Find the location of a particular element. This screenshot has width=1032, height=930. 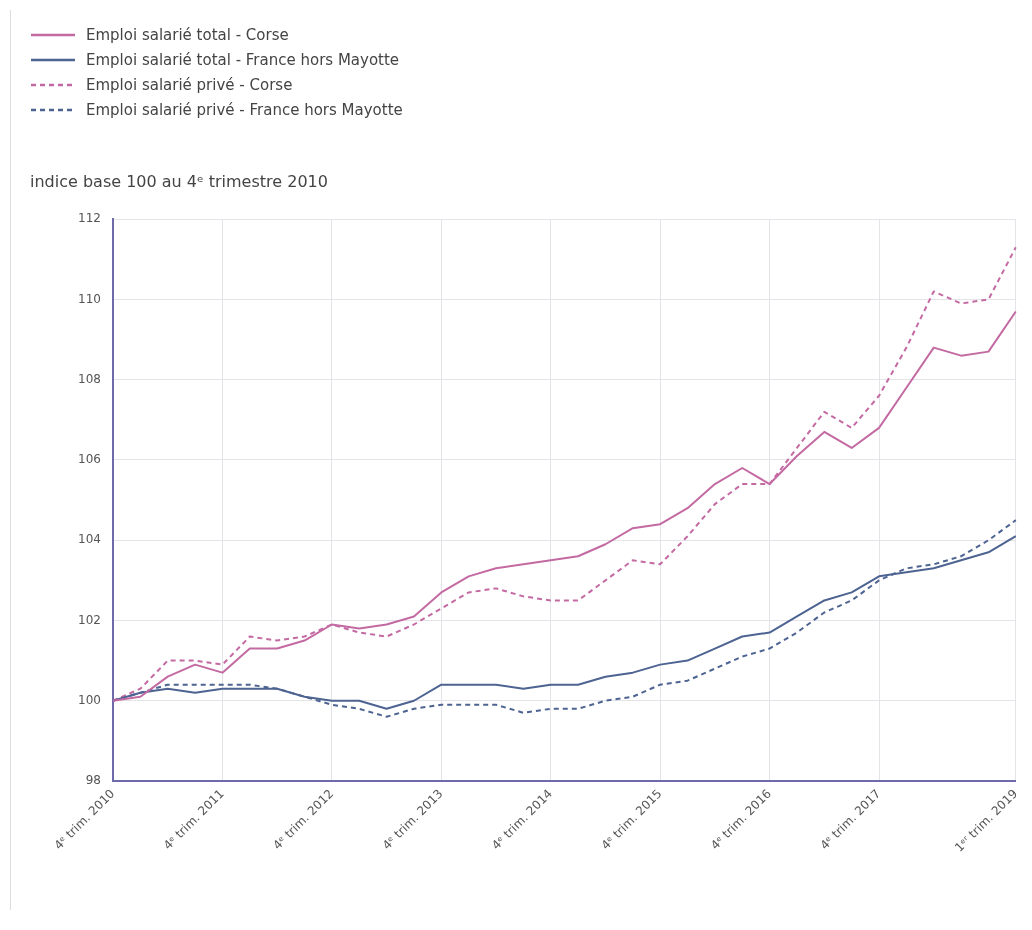

legend-label: Emploi salarié privé - France hors Mayotte is located at coordinates (244, 109).